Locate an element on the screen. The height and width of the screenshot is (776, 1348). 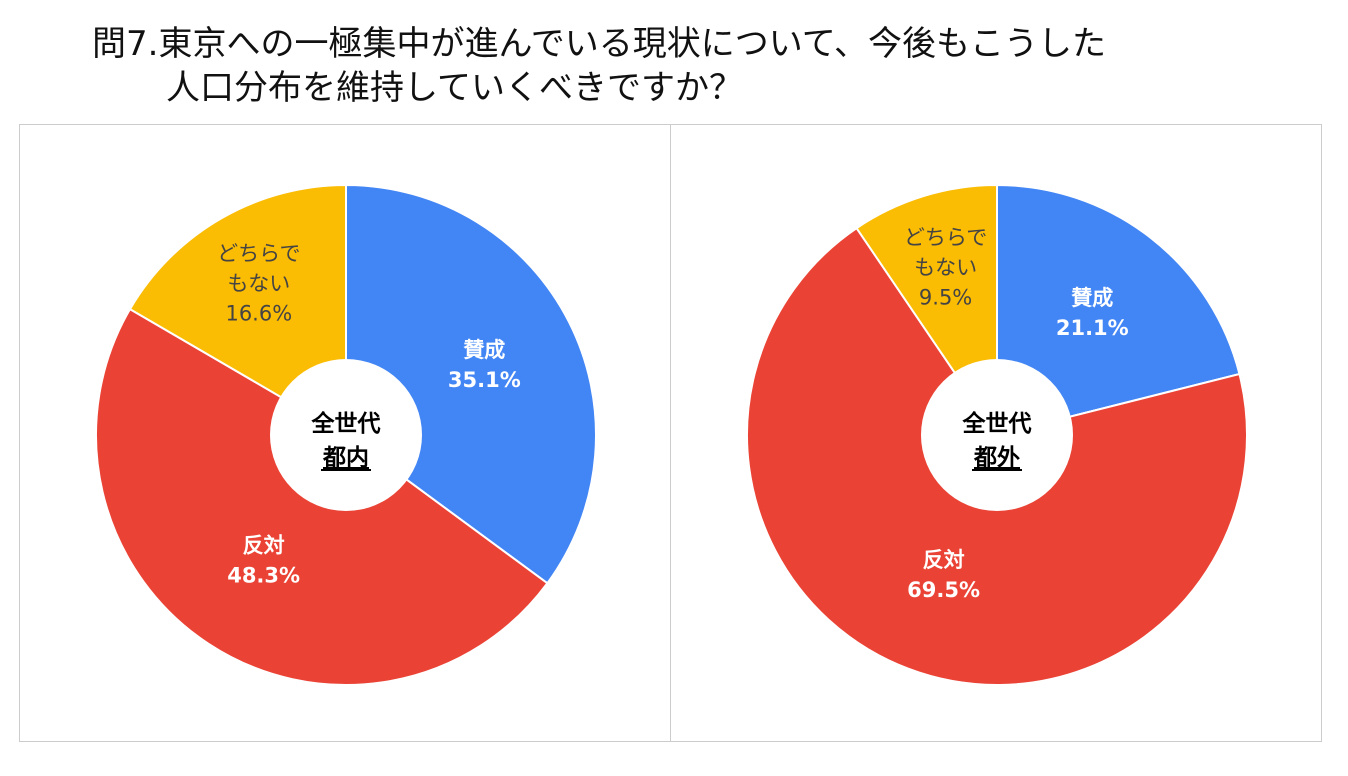
slice-label-agree-value: 35.1% is located at coordinates (484, 380).